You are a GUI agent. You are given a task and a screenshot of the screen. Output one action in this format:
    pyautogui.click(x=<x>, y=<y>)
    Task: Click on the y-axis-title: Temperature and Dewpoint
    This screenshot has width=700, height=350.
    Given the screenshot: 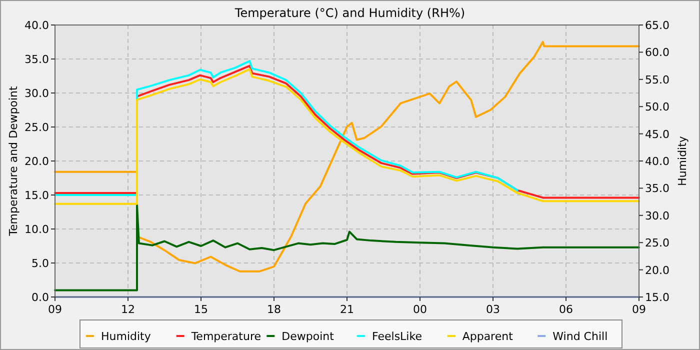 What is the action you would take?
    pyautogui.click(x=13, y=161)
    